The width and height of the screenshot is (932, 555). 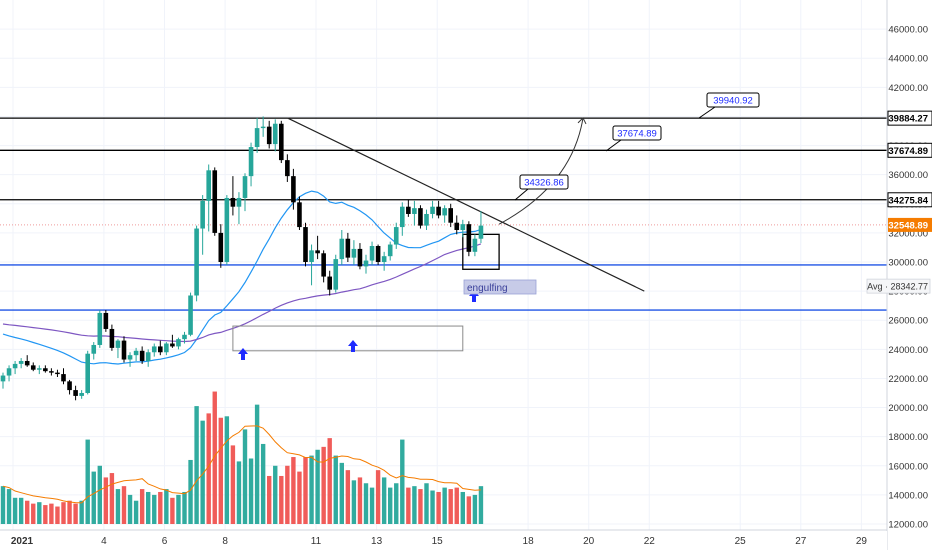 What do you see at coordinates (908, 59) in the screenshot?
I see `y-tick-label: 44000.00` at bounding box center [908, 59].